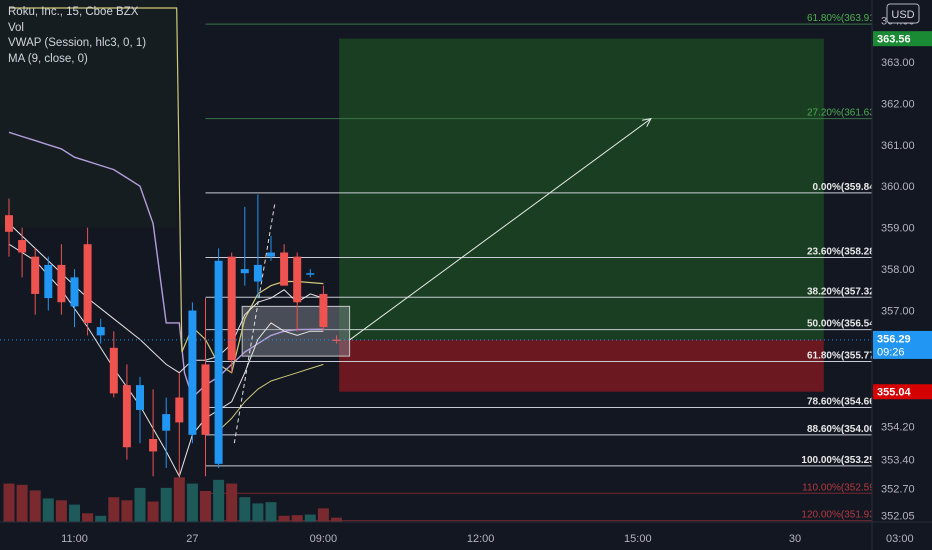 The height and width of the screenshot is (550, 932). I want to click on trend-arrow-head, so click(646, 122).